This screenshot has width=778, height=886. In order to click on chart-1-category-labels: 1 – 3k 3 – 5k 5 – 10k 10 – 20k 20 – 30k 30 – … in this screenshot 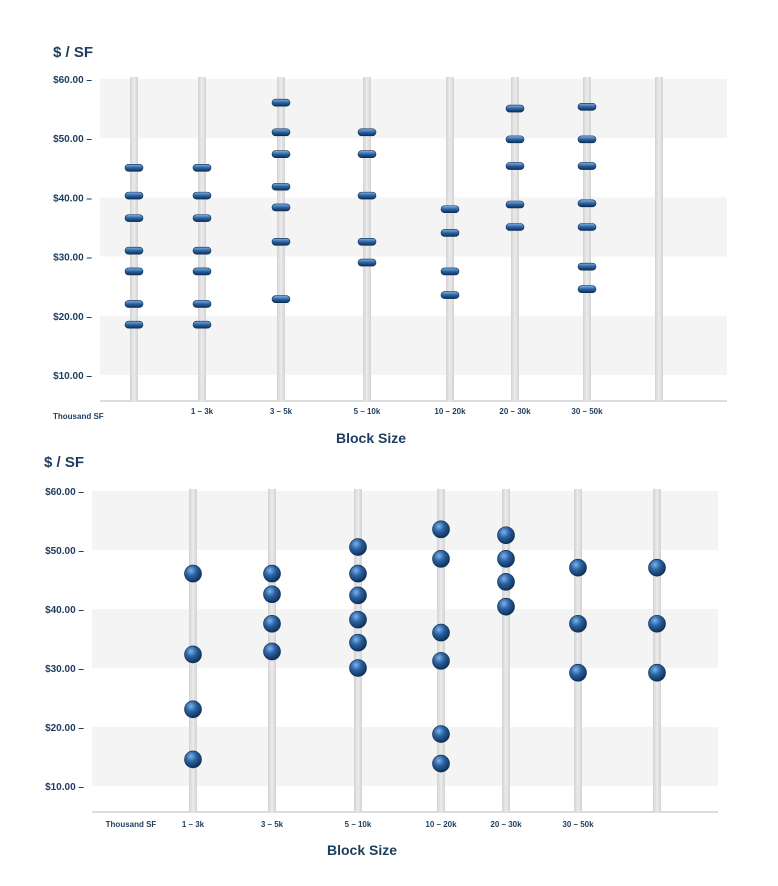, I will do `click(397, 411)`.